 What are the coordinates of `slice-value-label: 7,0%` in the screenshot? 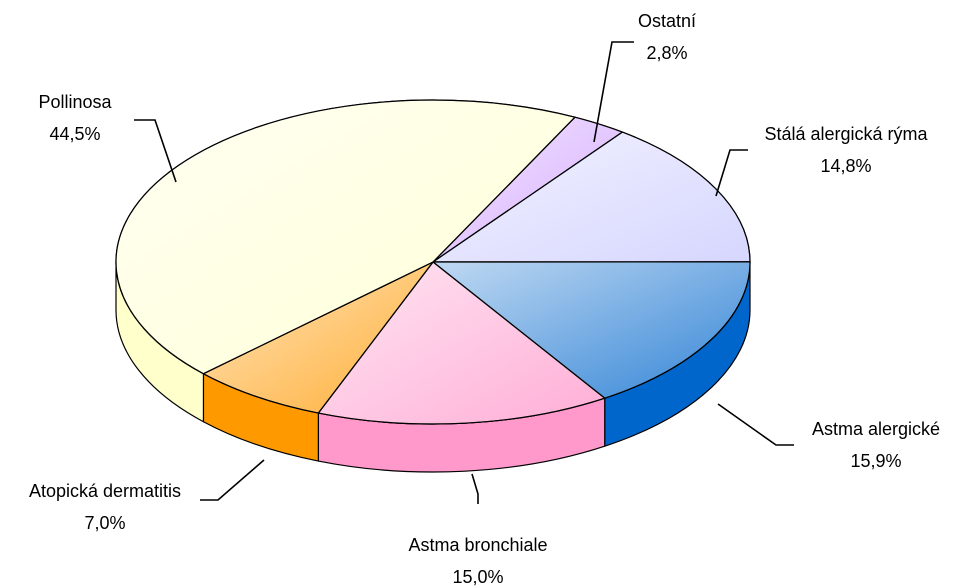 It's located at (104, 523).